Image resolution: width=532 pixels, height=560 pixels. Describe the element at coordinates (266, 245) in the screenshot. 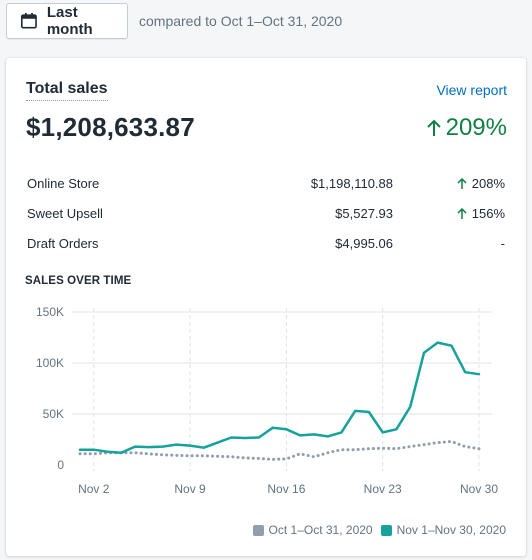

I see `channel-row: Draft Orders $4,995.06 -` at that location.